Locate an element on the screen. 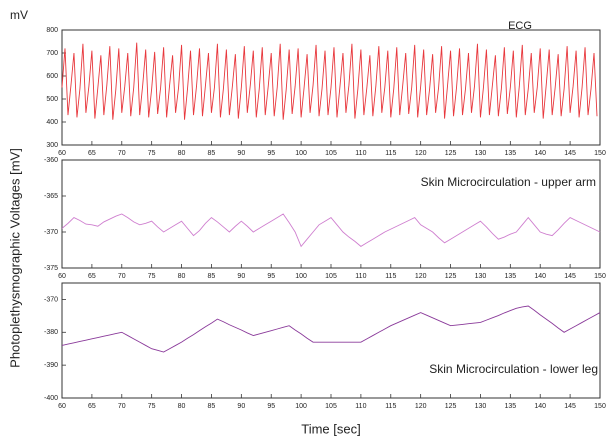 This screenshot has width=607, height=442. x-axis-label: Time [sec] is located at coordinates (330, 428).